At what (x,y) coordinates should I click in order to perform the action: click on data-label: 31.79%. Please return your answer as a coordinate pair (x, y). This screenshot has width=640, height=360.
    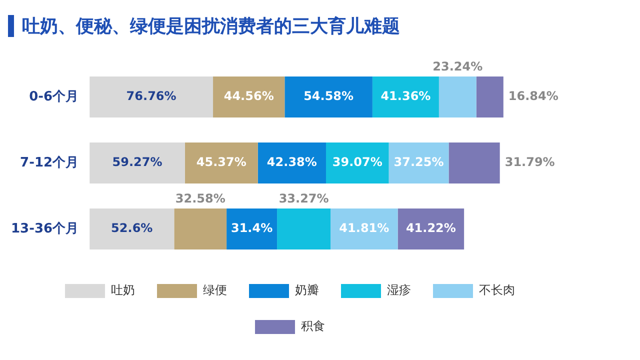
    Looking at the image, I should click on (529, 162).